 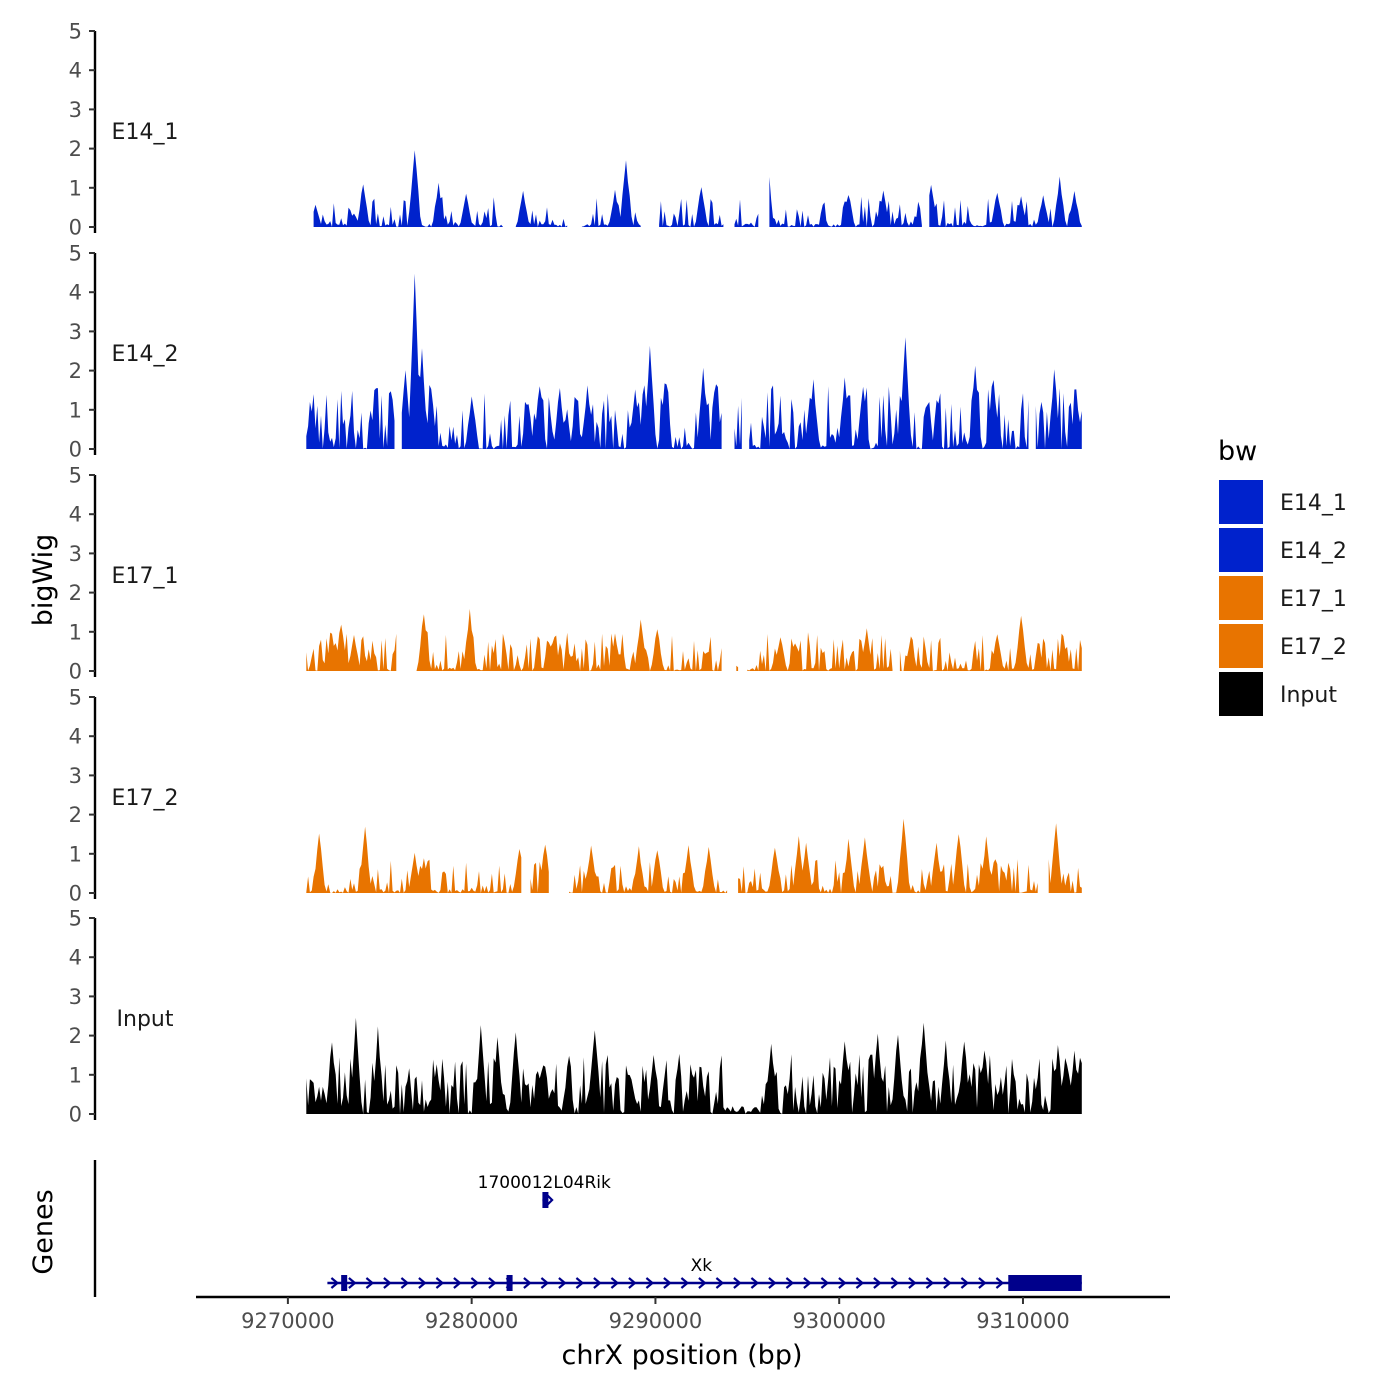 What do you see at coordinates (1308, 695) in the screenshot?
I see `legend-label: Input` at bounding box center [1308, 695].